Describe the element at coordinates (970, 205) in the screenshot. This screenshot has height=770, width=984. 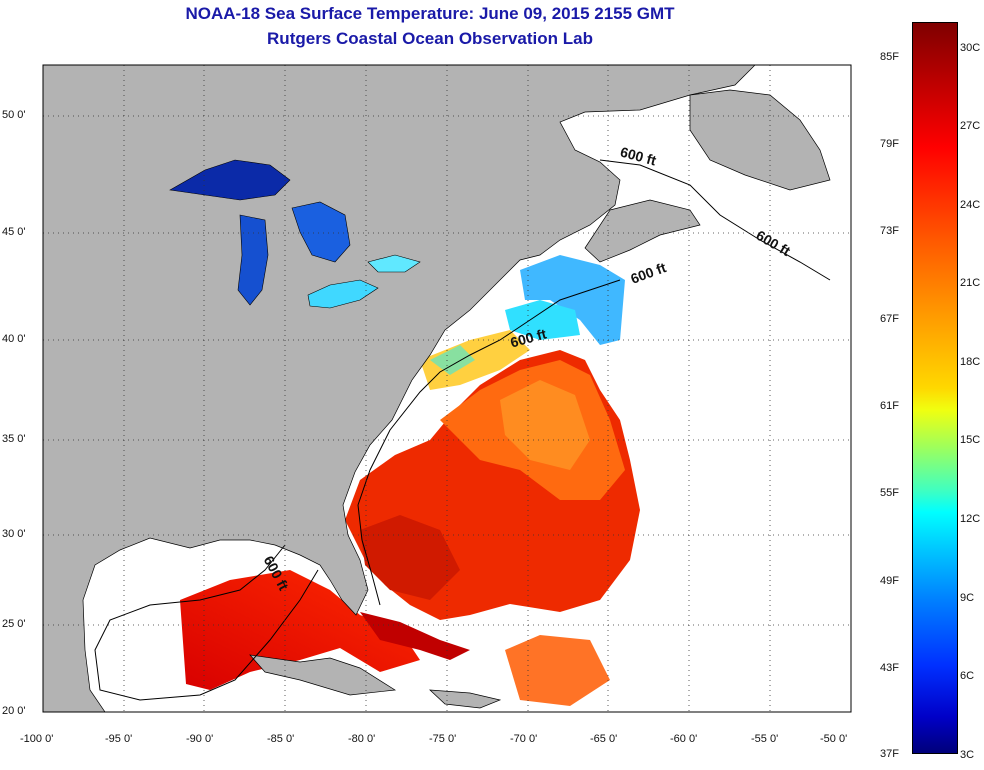
I see `colorbar-c-label: 24C` at that location.